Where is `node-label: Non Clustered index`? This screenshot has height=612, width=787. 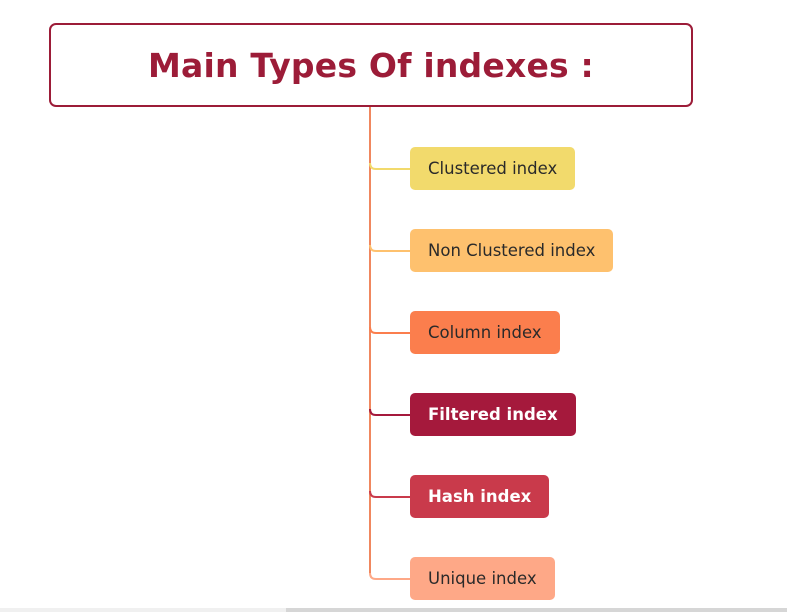
node-label: Non Clustered index is located at coordinates (512, 250).